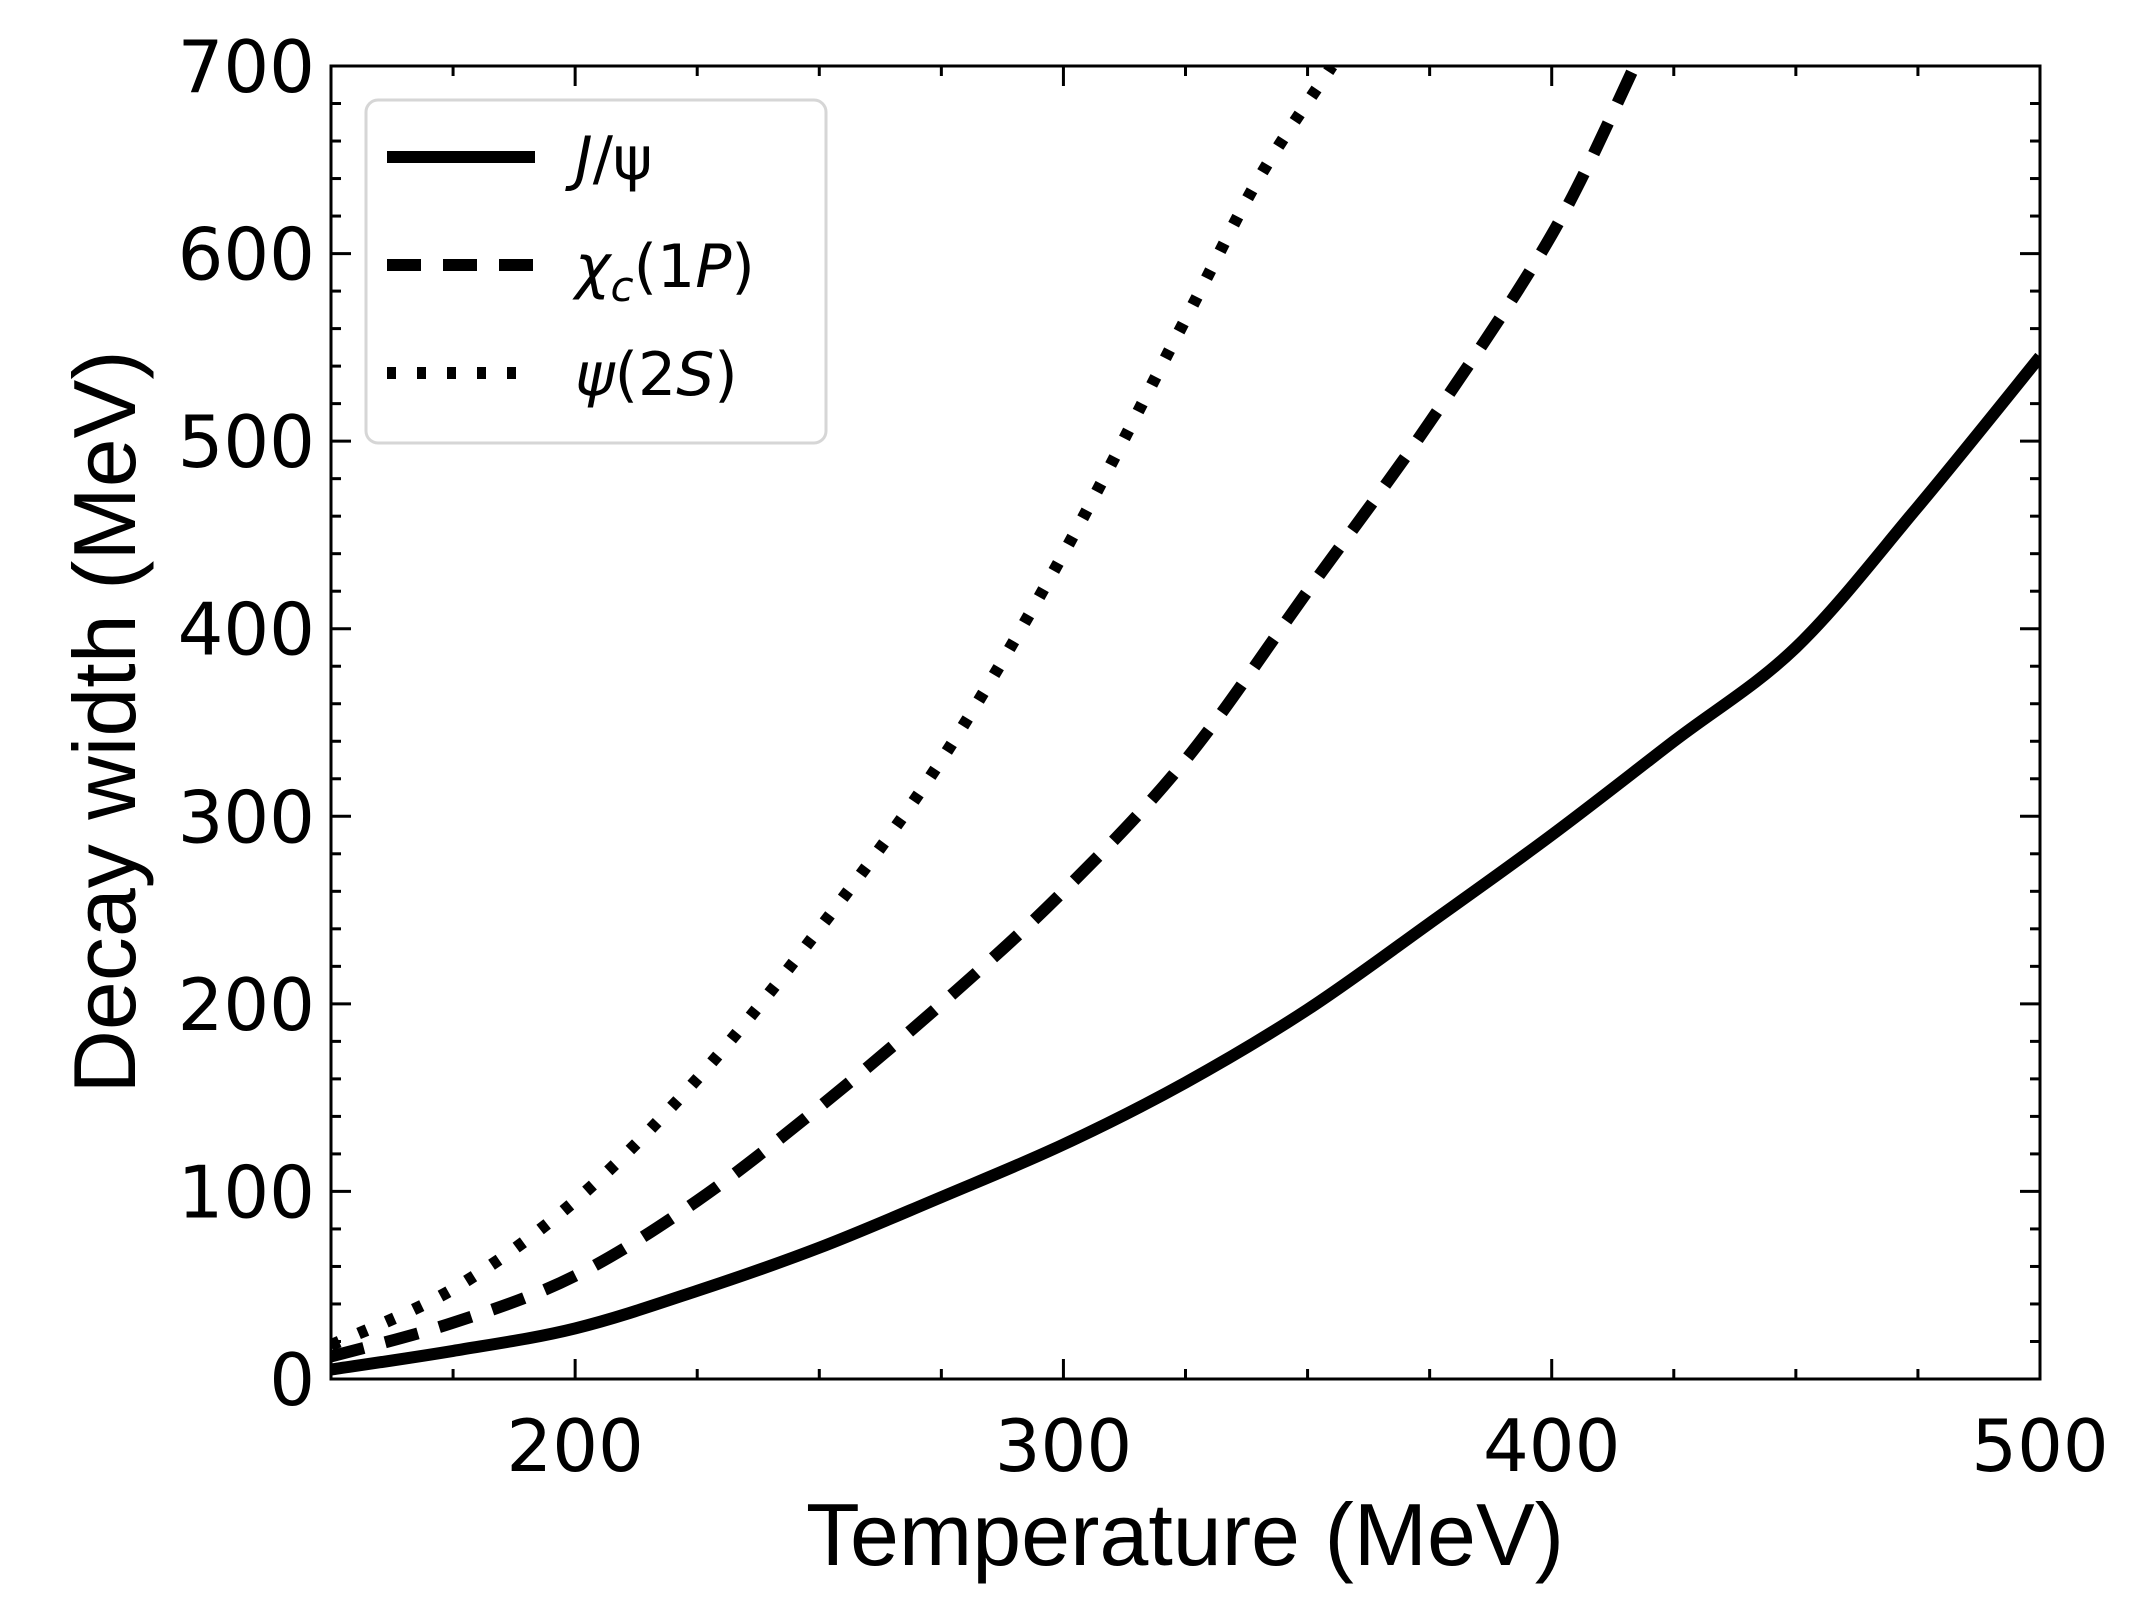 The width and height of the screenshot is (2139, 1612). Describe the element at coordinates (1063, 1446) in the screenshot. I see `x-tick-label-300: 300` at that location.